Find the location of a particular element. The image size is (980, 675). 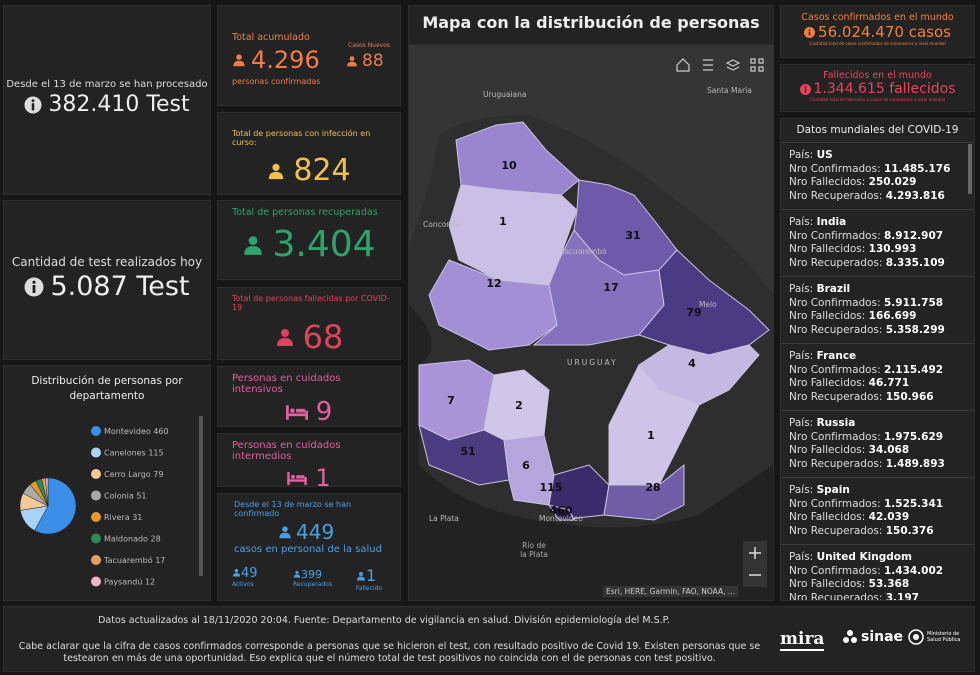

map-toolbar is located at coordinates (720, 65).